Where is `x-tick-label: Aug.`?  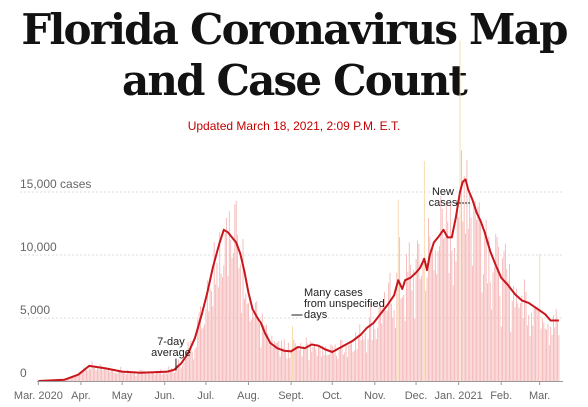 x-tick-label: Aug. is located at coordinates (248, 396).